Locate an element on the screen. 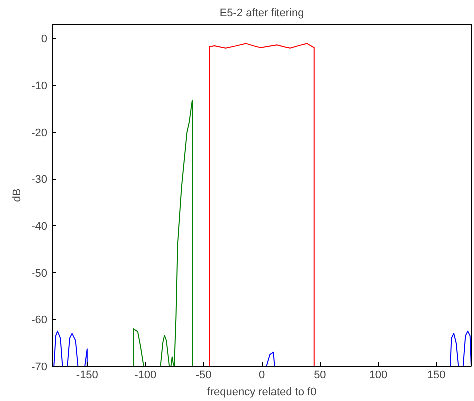  y-tick-label: 0 is located at coordinates (44, 40).